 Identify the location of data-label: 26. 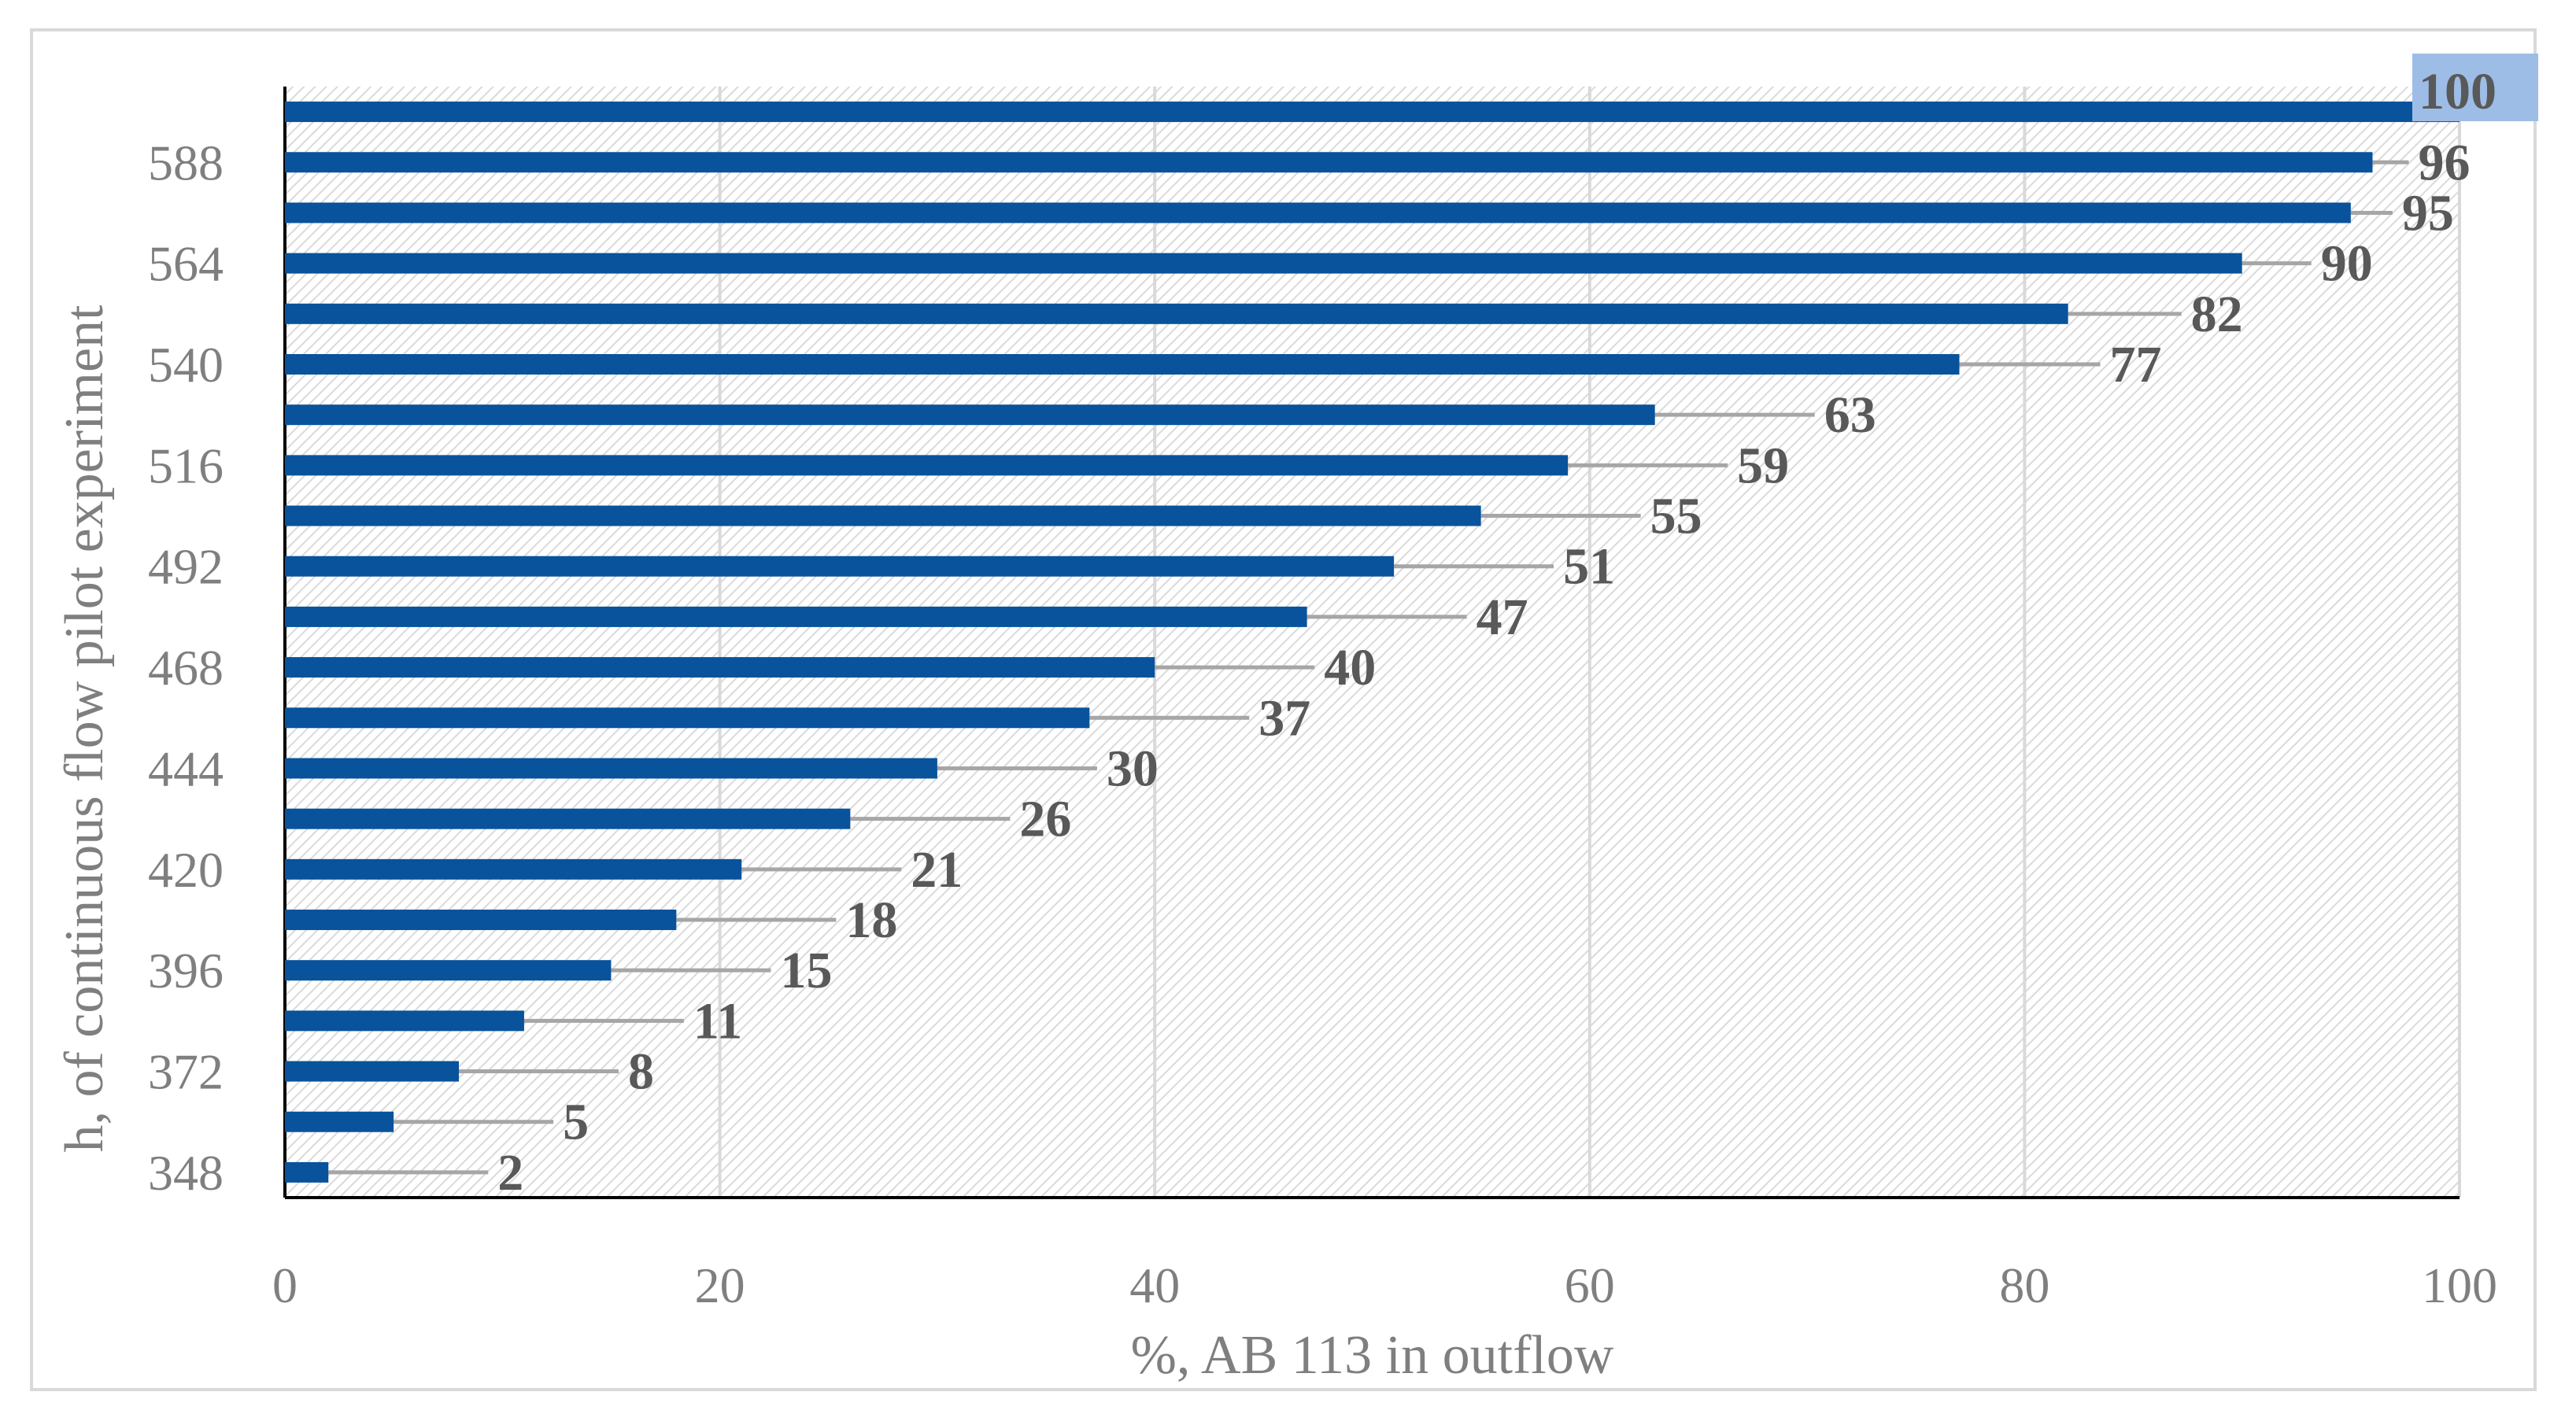
(1045, 819).